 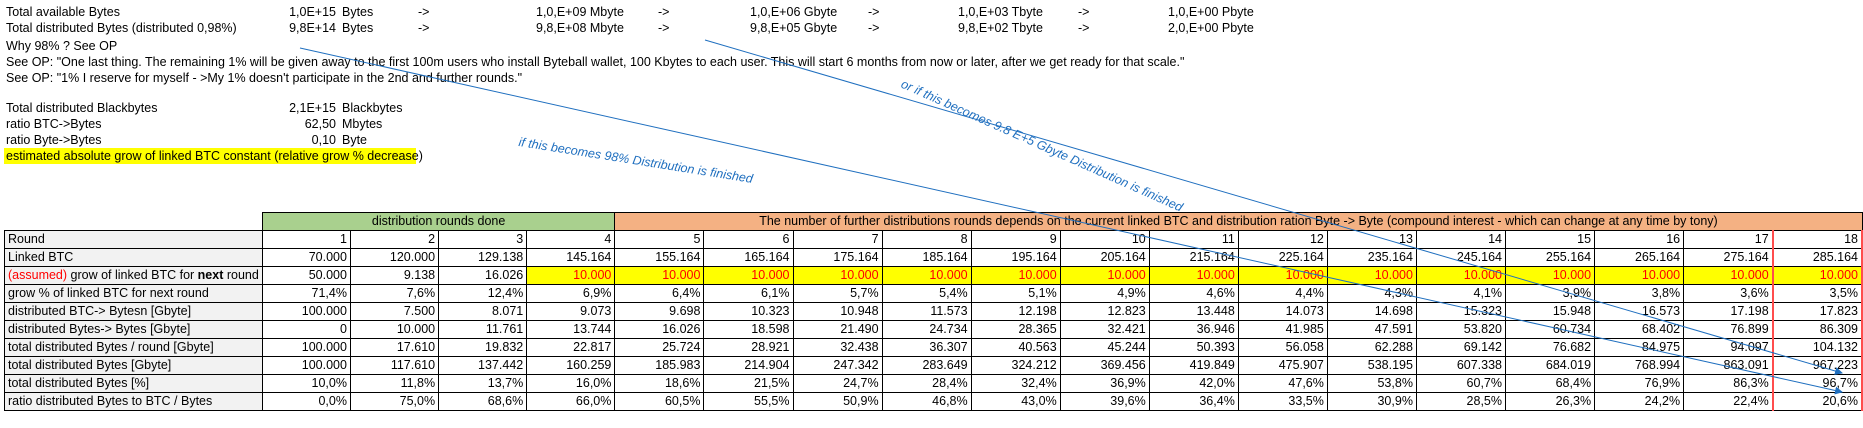 I want to click on table-cell: 22.817, so click(x=571, y=347).